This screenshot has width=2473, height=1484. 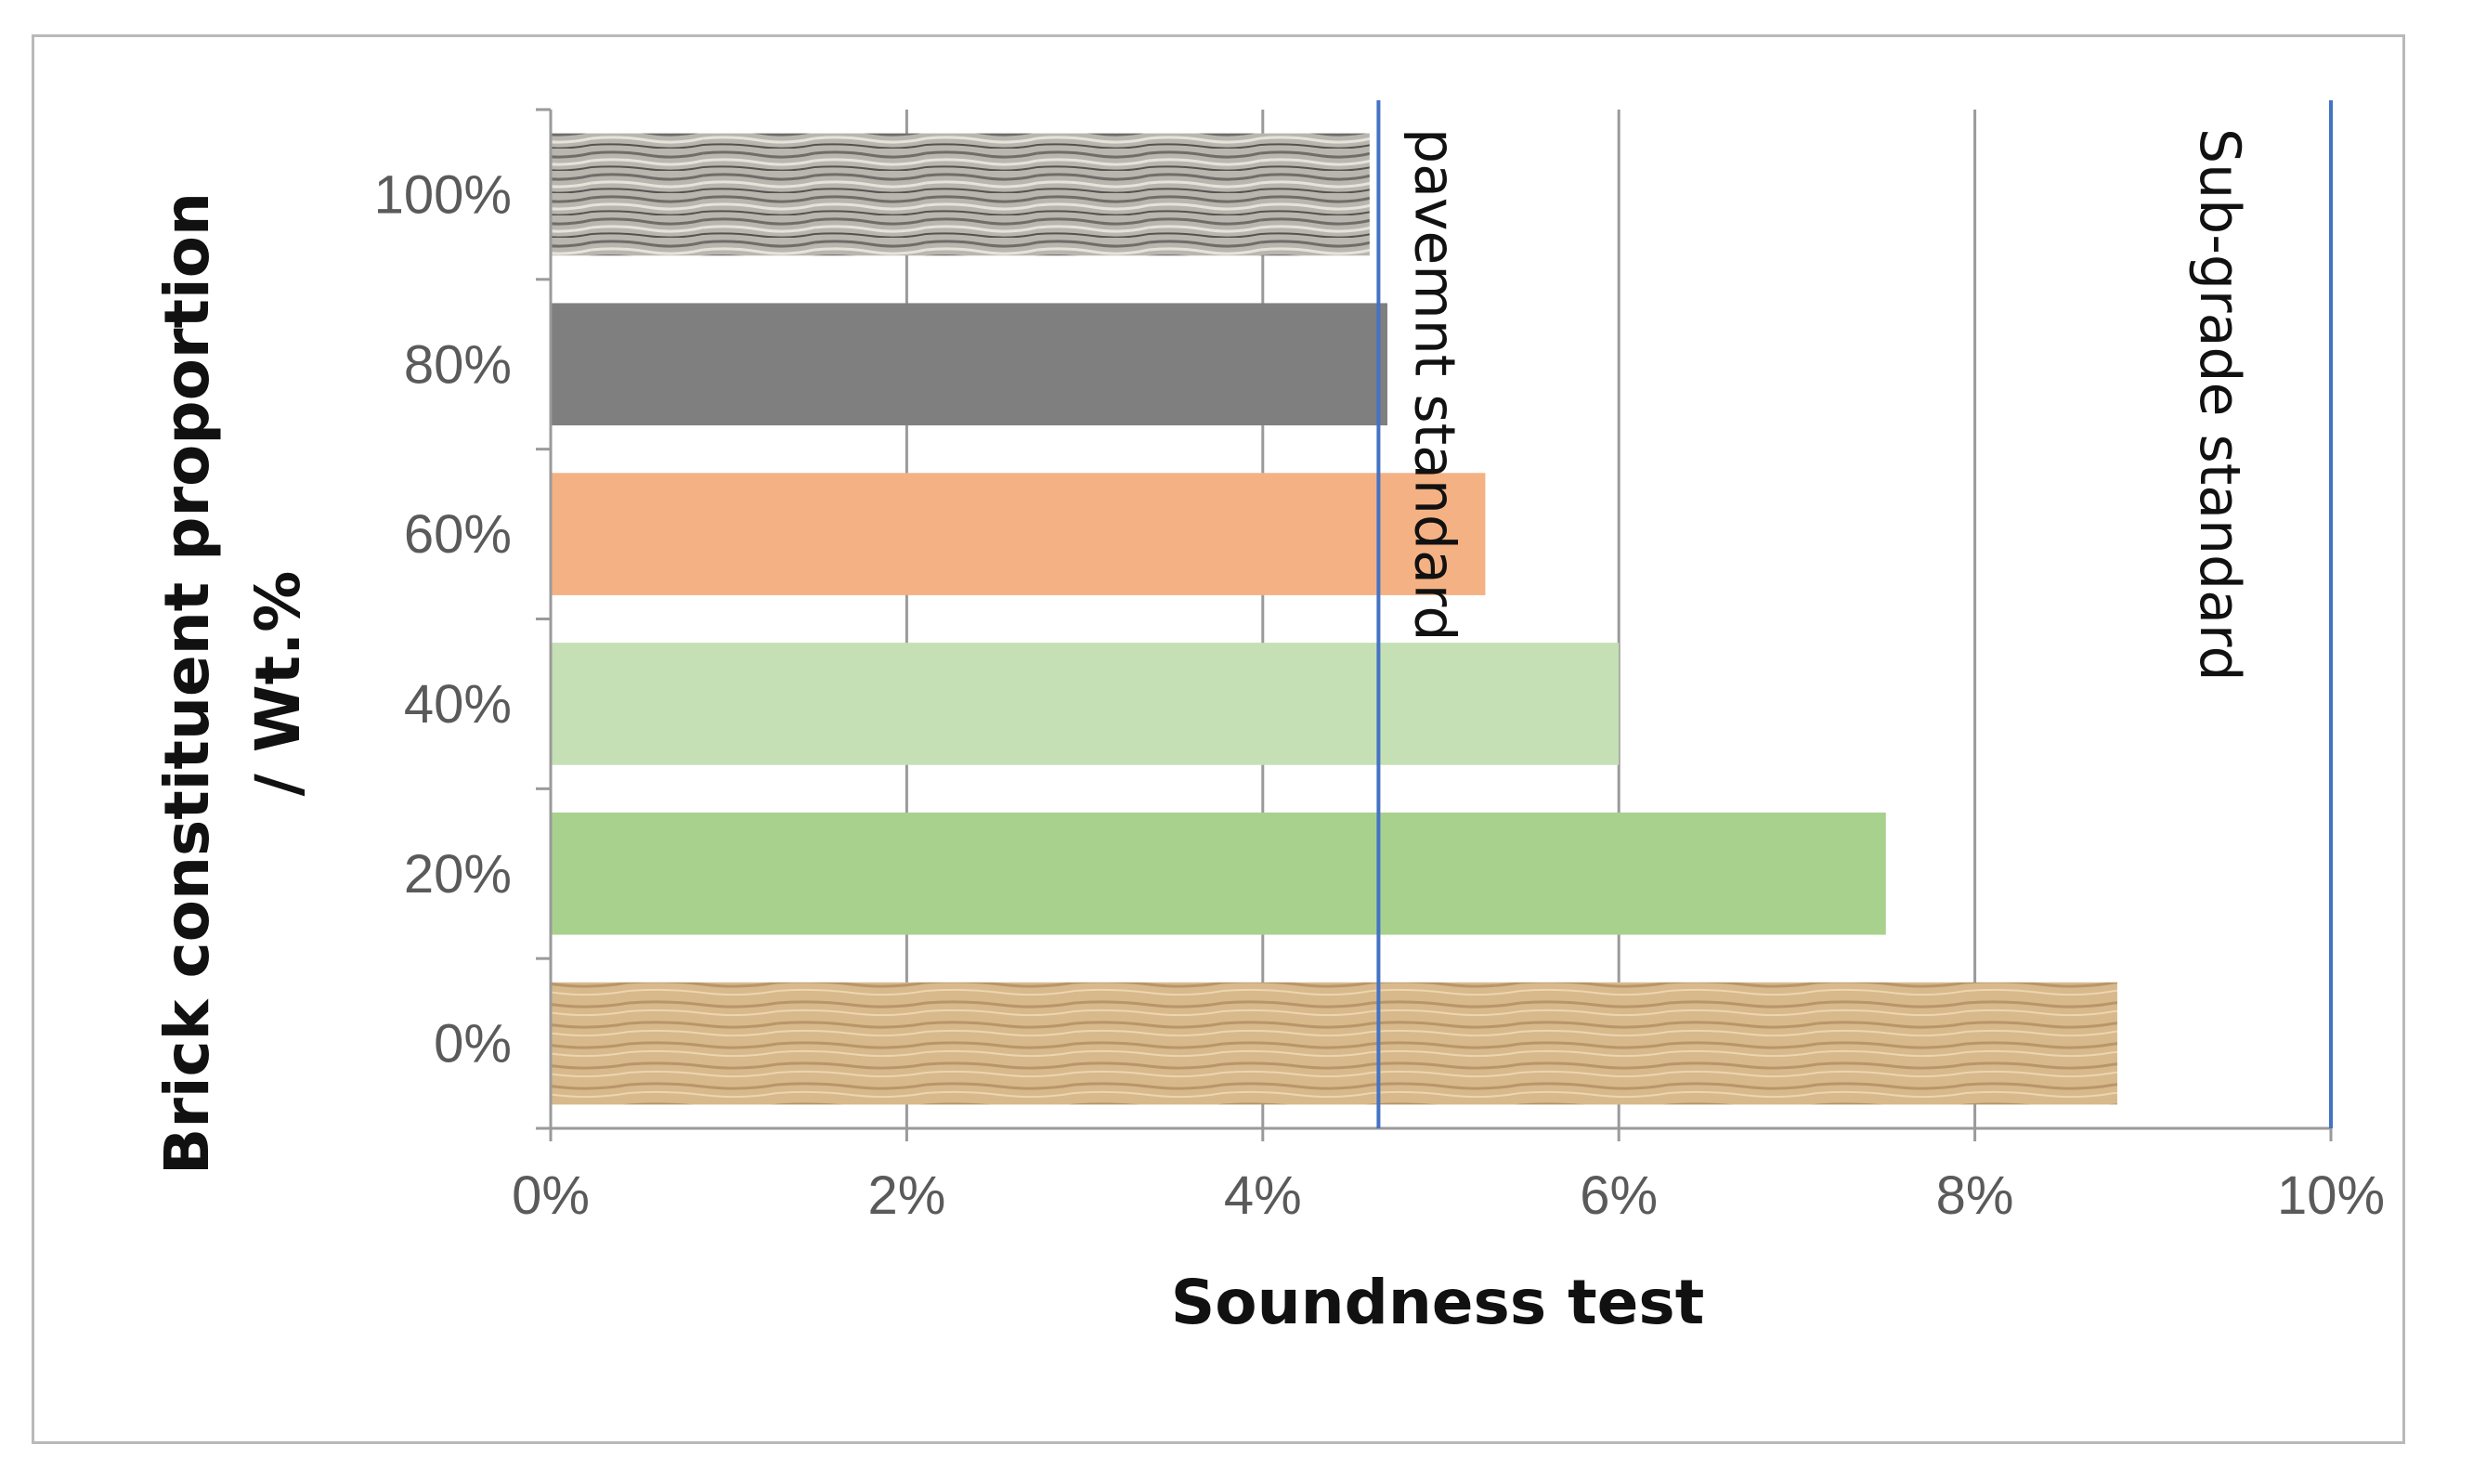 What do you see at coordinates (458, 874) in the screenshot?
I see `y-tick-label: 20%` at bounding box center [458, 874].